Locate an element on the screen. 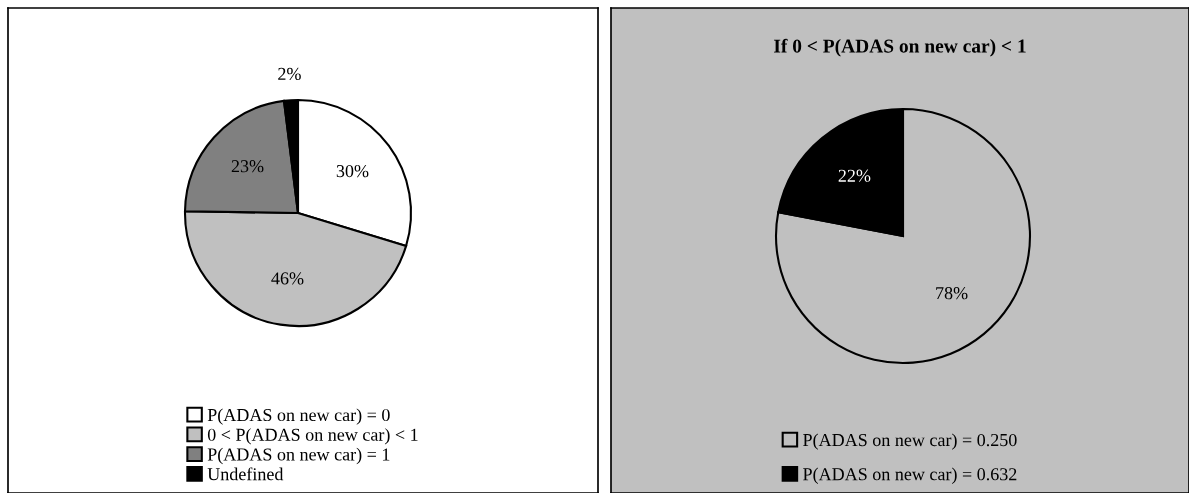 The height and width of the screenshot is (493, 1189). legend-label: Undefined is located at coordinates (245, 474).